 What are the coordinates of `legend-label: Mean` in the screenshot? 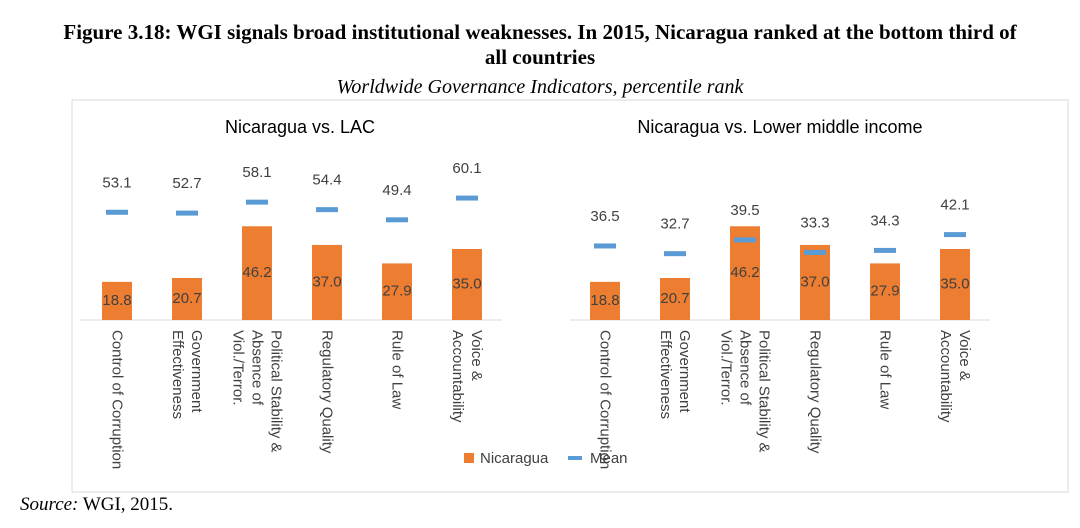 It's located at (609, 458).